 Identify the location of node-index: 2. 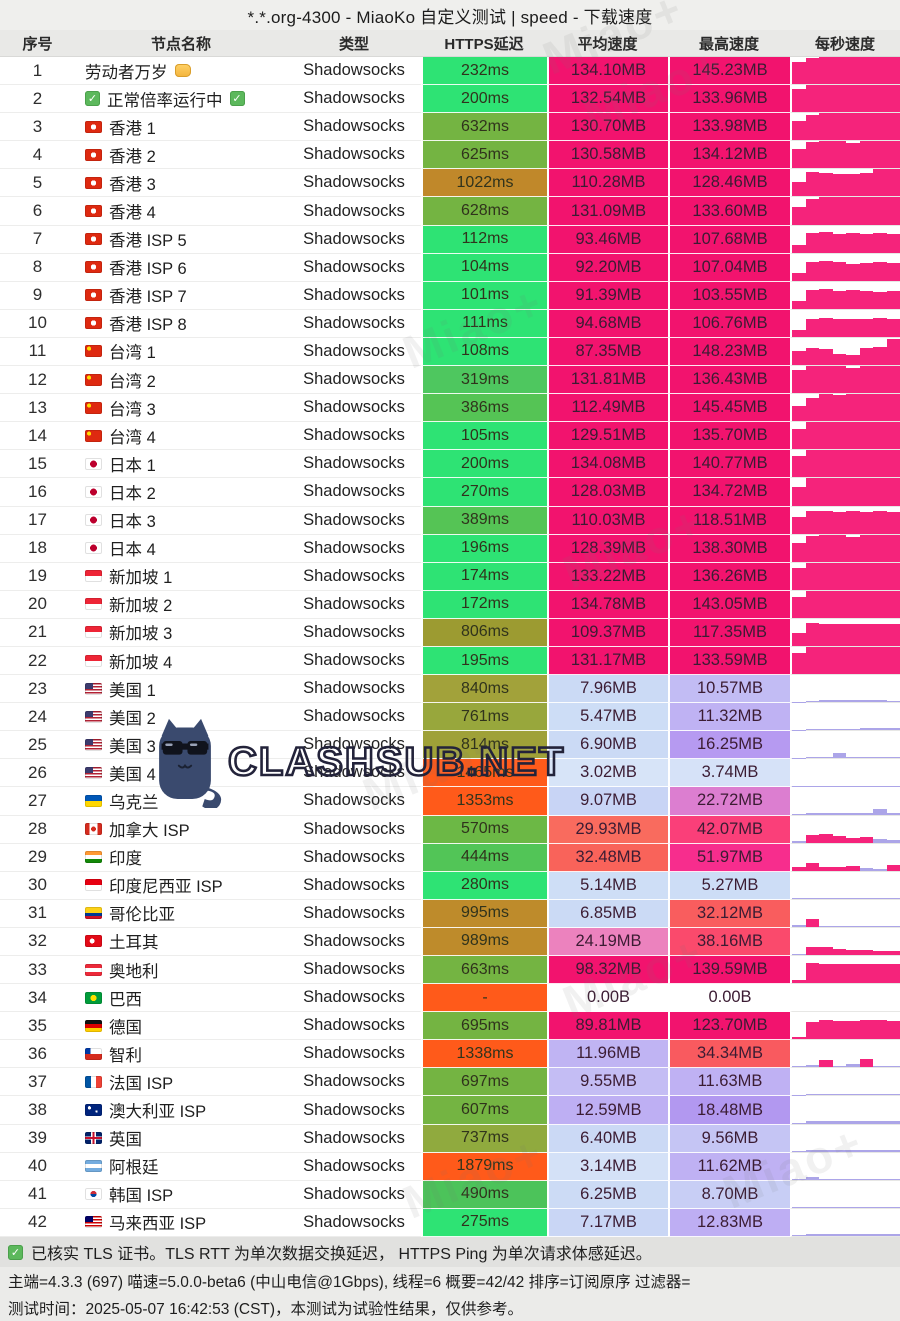
(37, 99).